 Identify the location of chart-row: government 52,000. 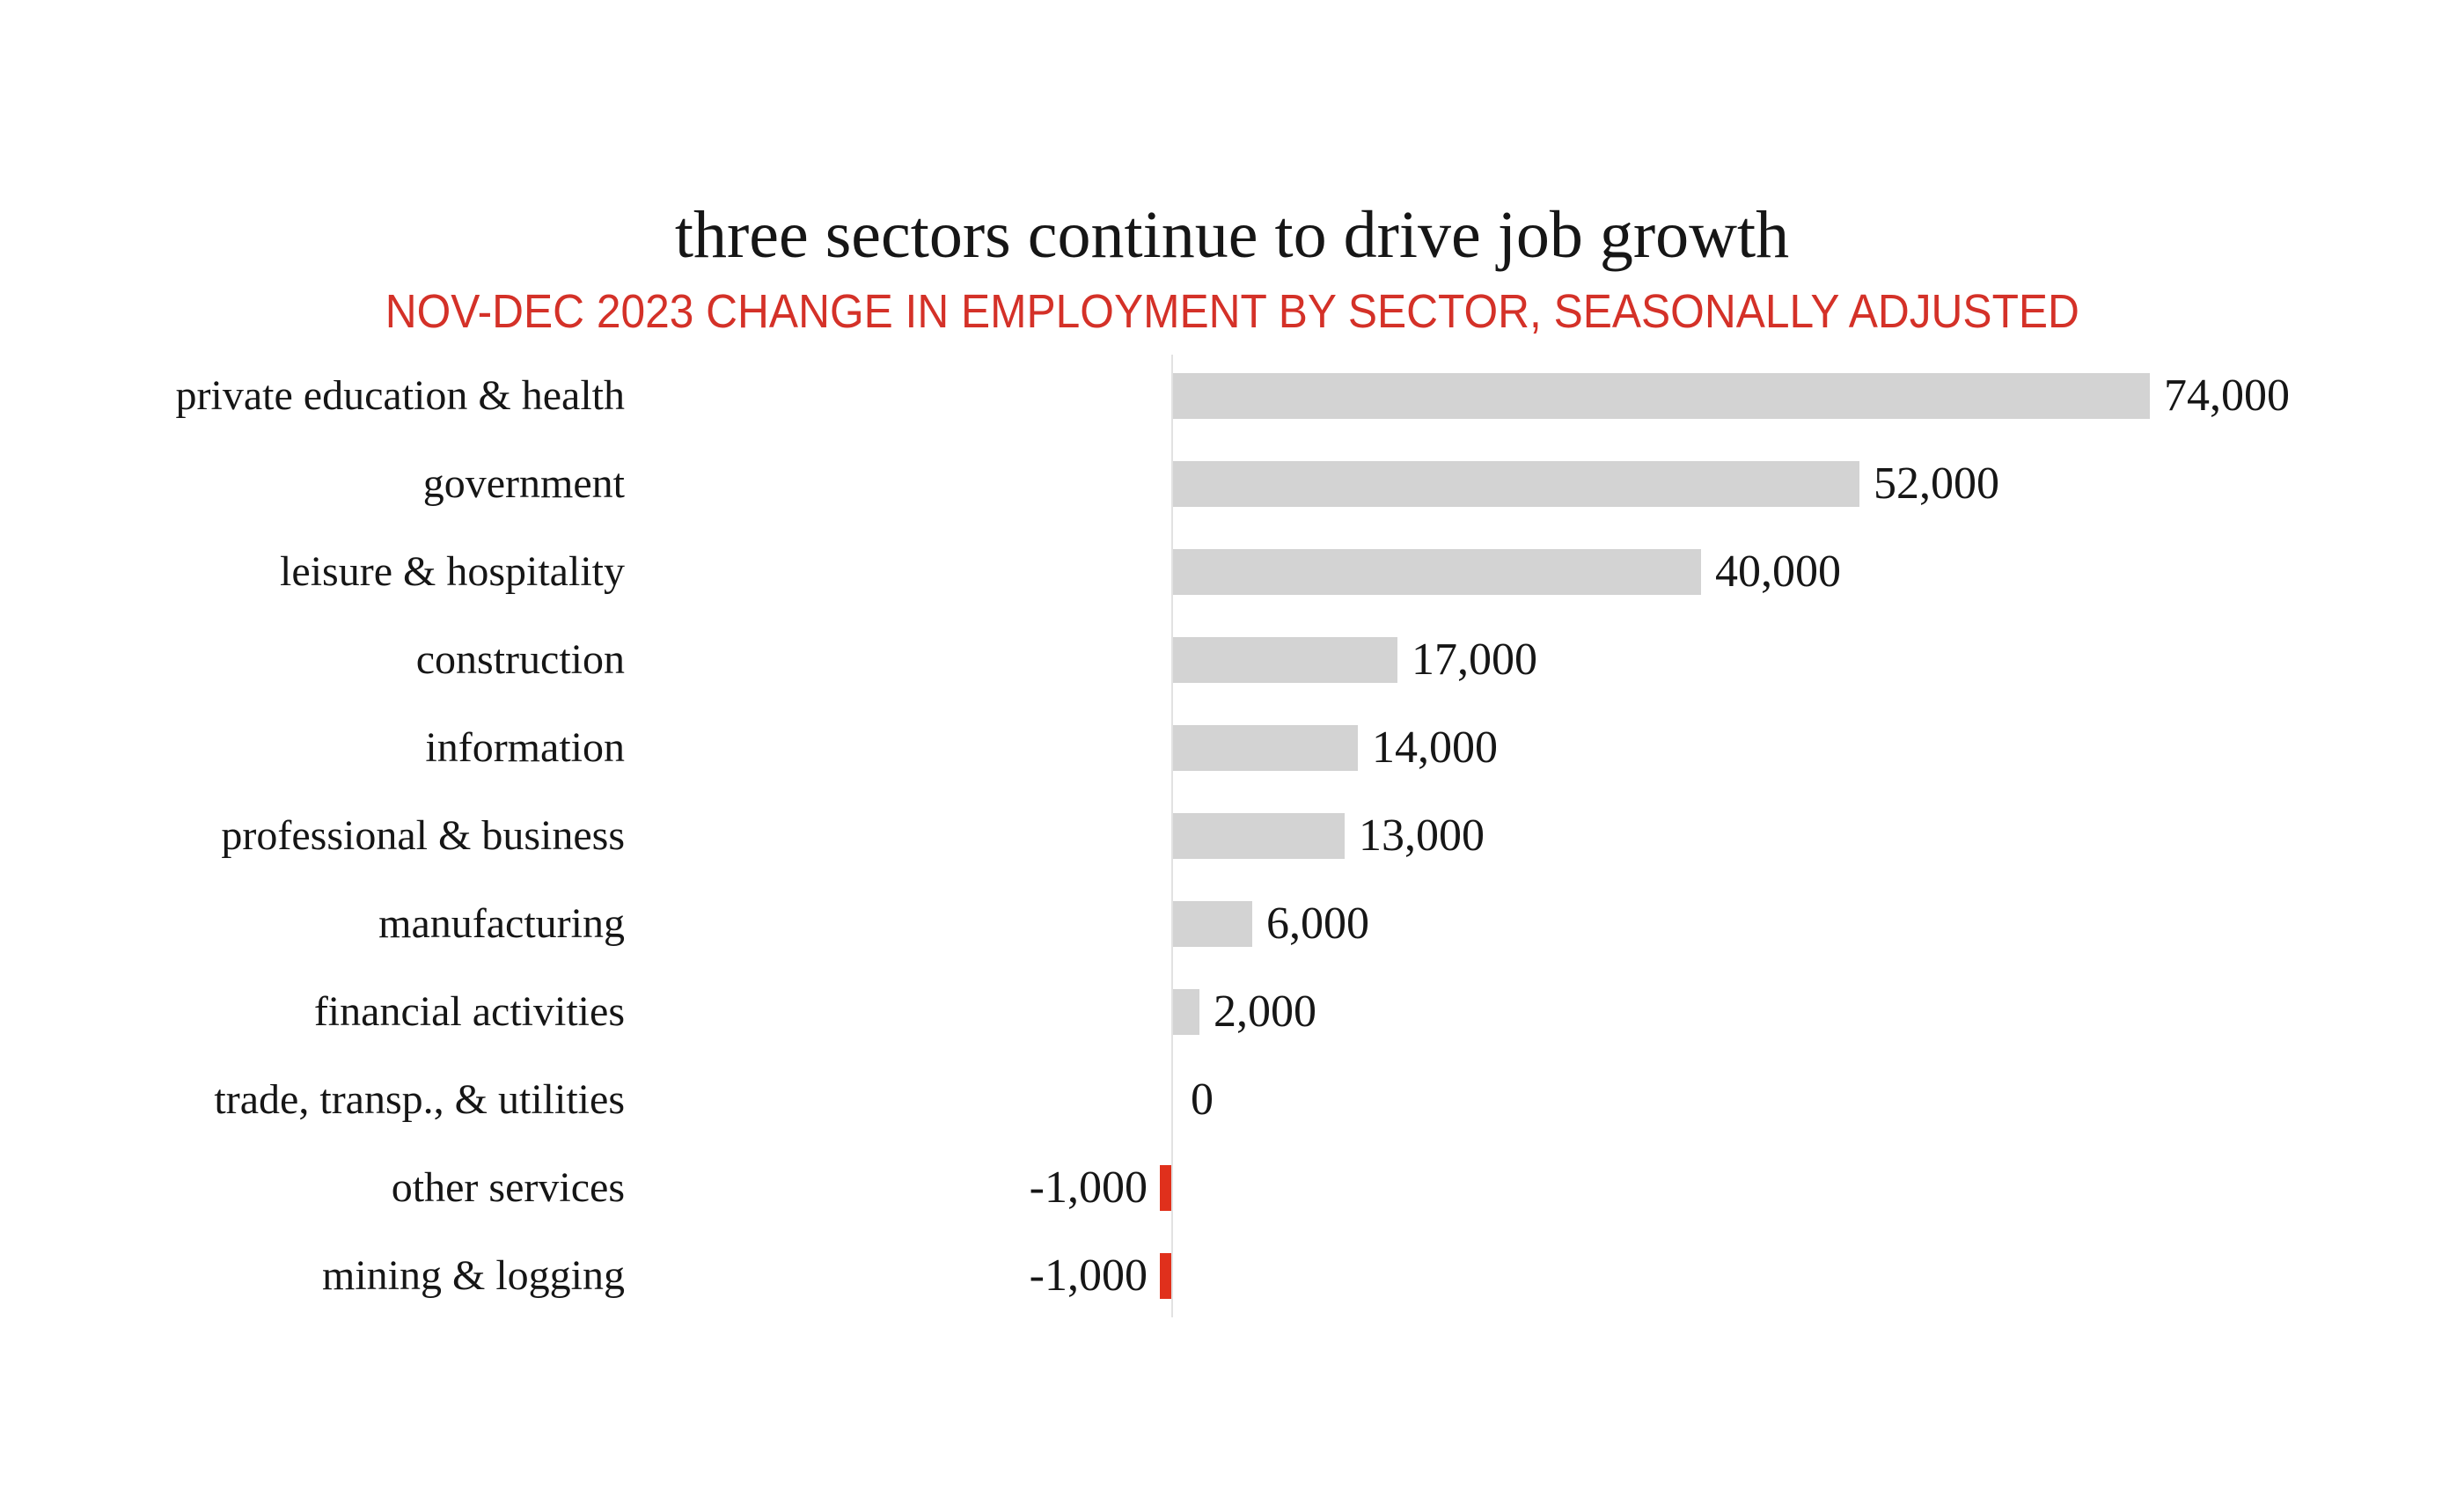
(1232, 484).